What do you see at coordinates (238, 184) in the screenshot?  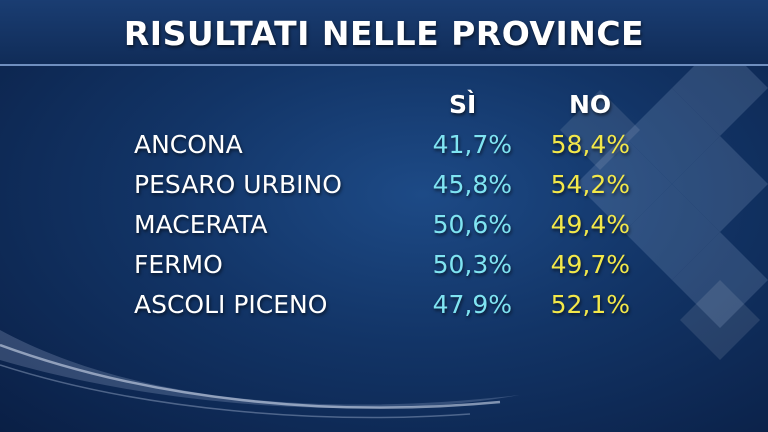 I see `province-name: PESARO URBINO` at bounding box center [238, 184].